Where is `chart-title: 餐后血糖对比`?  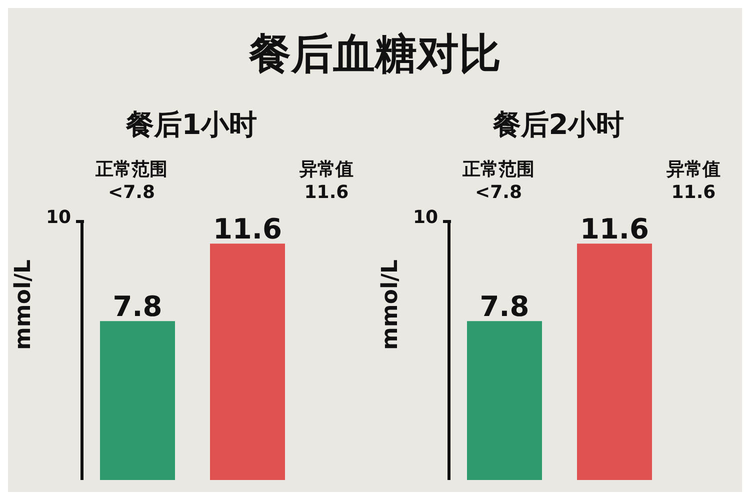 chart-title: 餐后血糖对比 is located at coordinates (375, 54).